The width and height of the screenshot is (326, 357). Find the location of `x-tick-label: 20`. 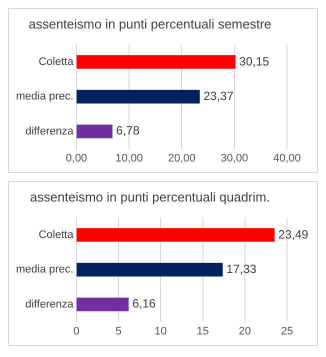

x-tick-label: 20 is located at coordinates (245, 331).